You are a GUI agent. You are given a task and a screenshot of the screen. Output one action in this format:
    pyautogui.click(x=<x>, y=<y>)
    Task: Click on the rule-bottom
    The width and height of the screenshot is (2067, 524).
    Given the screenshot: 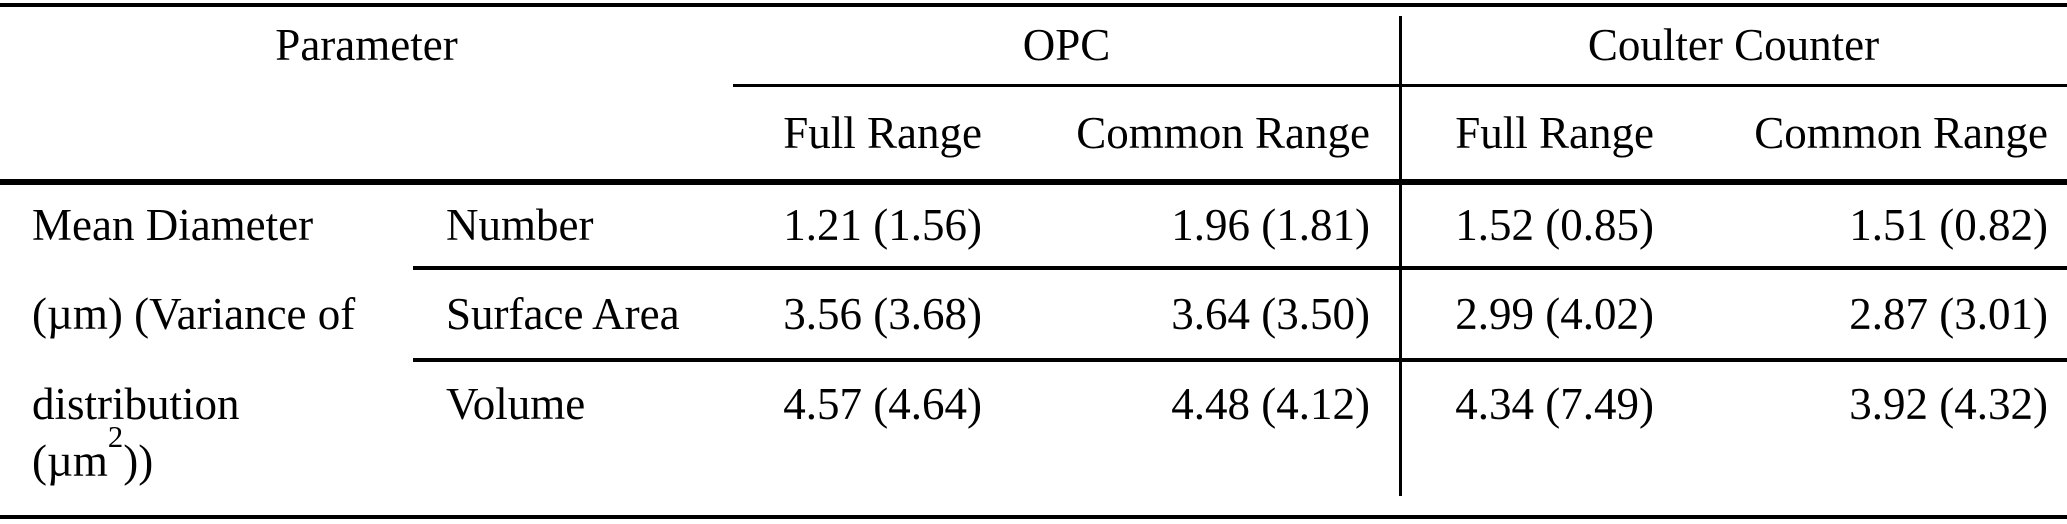 What is the action you would take?
    pyautogui.click(x=1033, y=517)
    